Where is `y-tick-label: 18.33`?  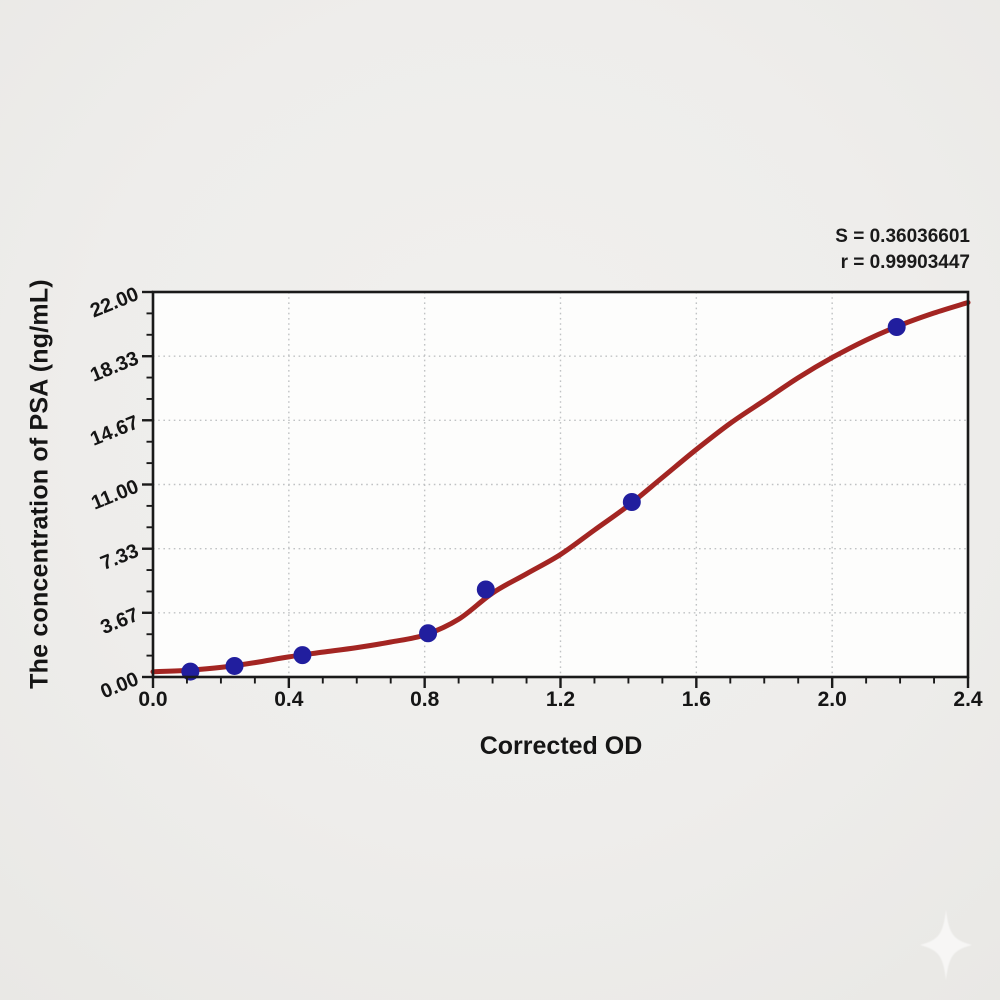
y-tick-label: 18.33 is located at coordinates (114, 366).